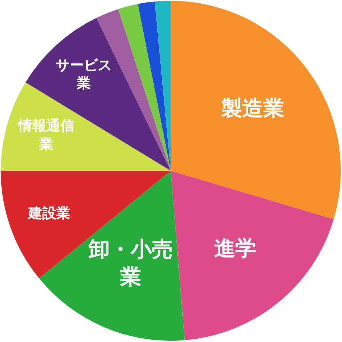 The height and width of the screenshot is (342, 342). Describe the element at coordinates (131, 263) in the screenshot. I see `slice-label: 卸・小売業` at that location.